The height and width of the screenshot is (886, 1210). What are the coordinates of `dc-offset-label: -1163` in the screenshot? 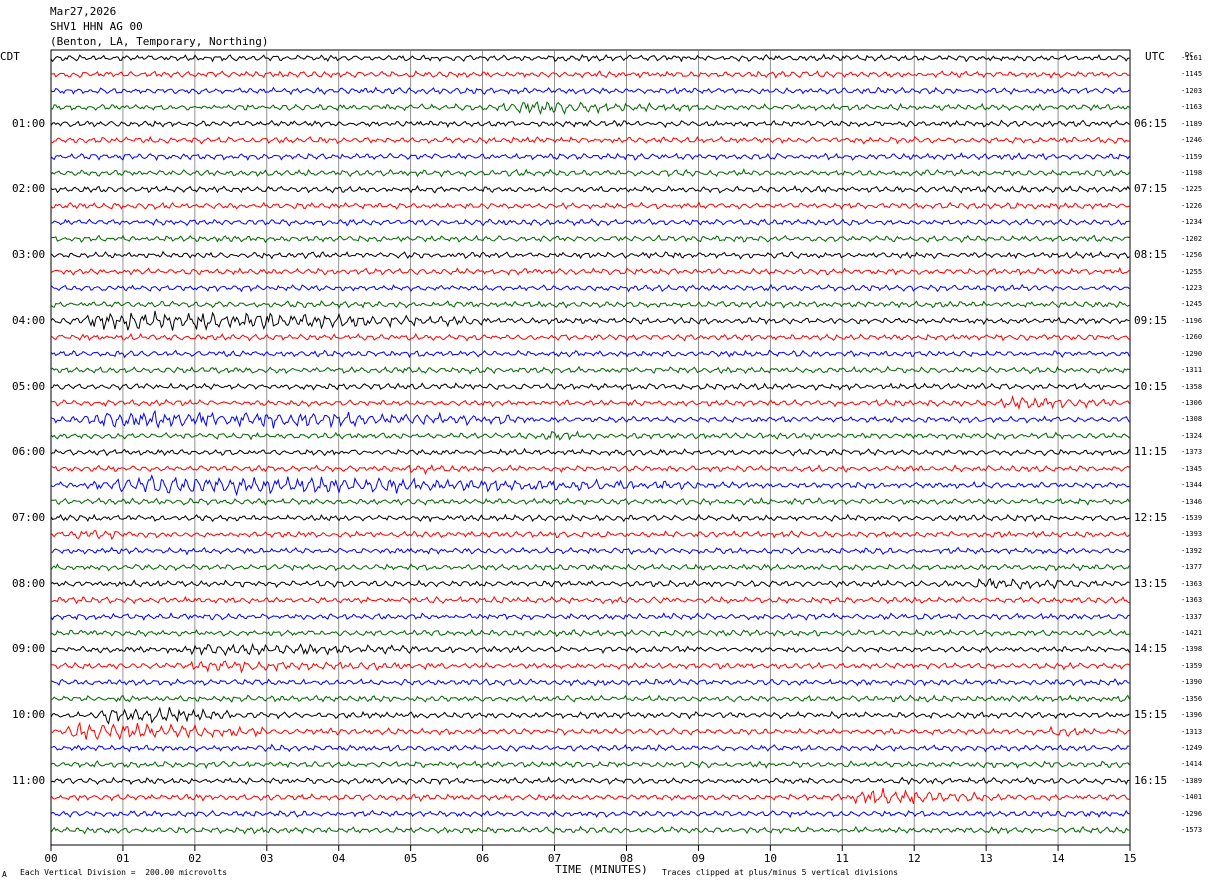 It's located at (1192, 107).